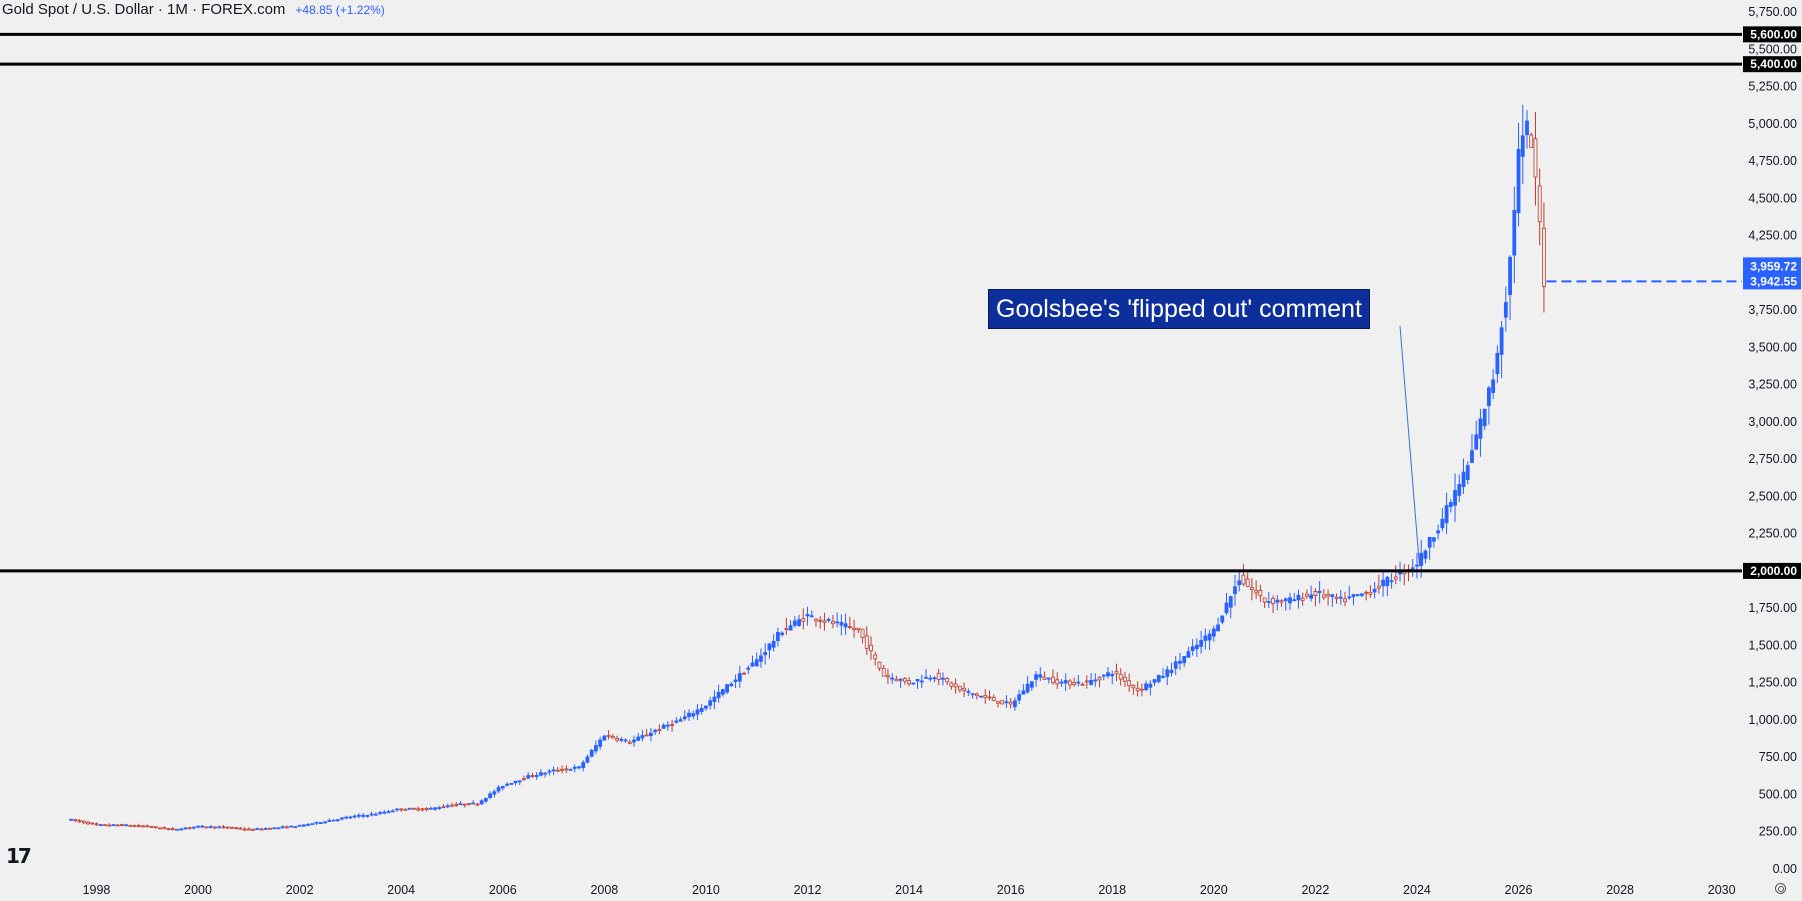 The image size is (1802, 901). I want to click on x-tick-label: 2022, so click(1315, 890).